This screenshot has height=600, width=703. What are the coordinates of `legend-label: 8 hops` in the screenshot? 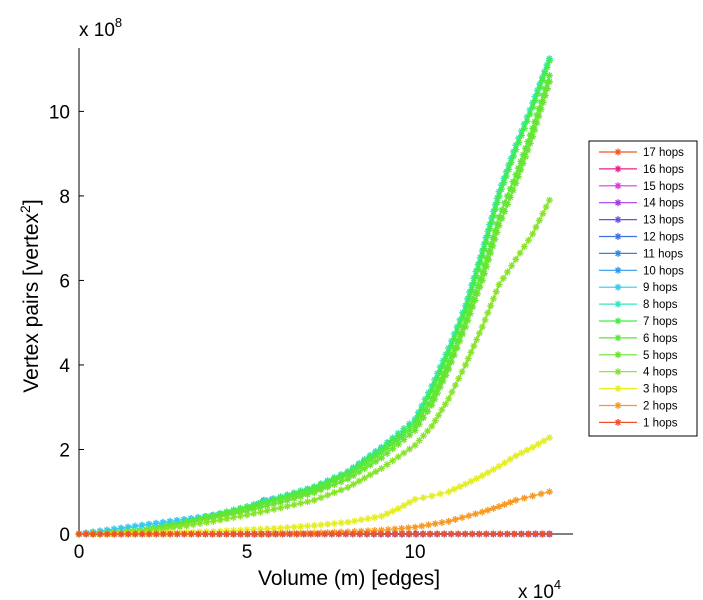 It's located at (660, 305).